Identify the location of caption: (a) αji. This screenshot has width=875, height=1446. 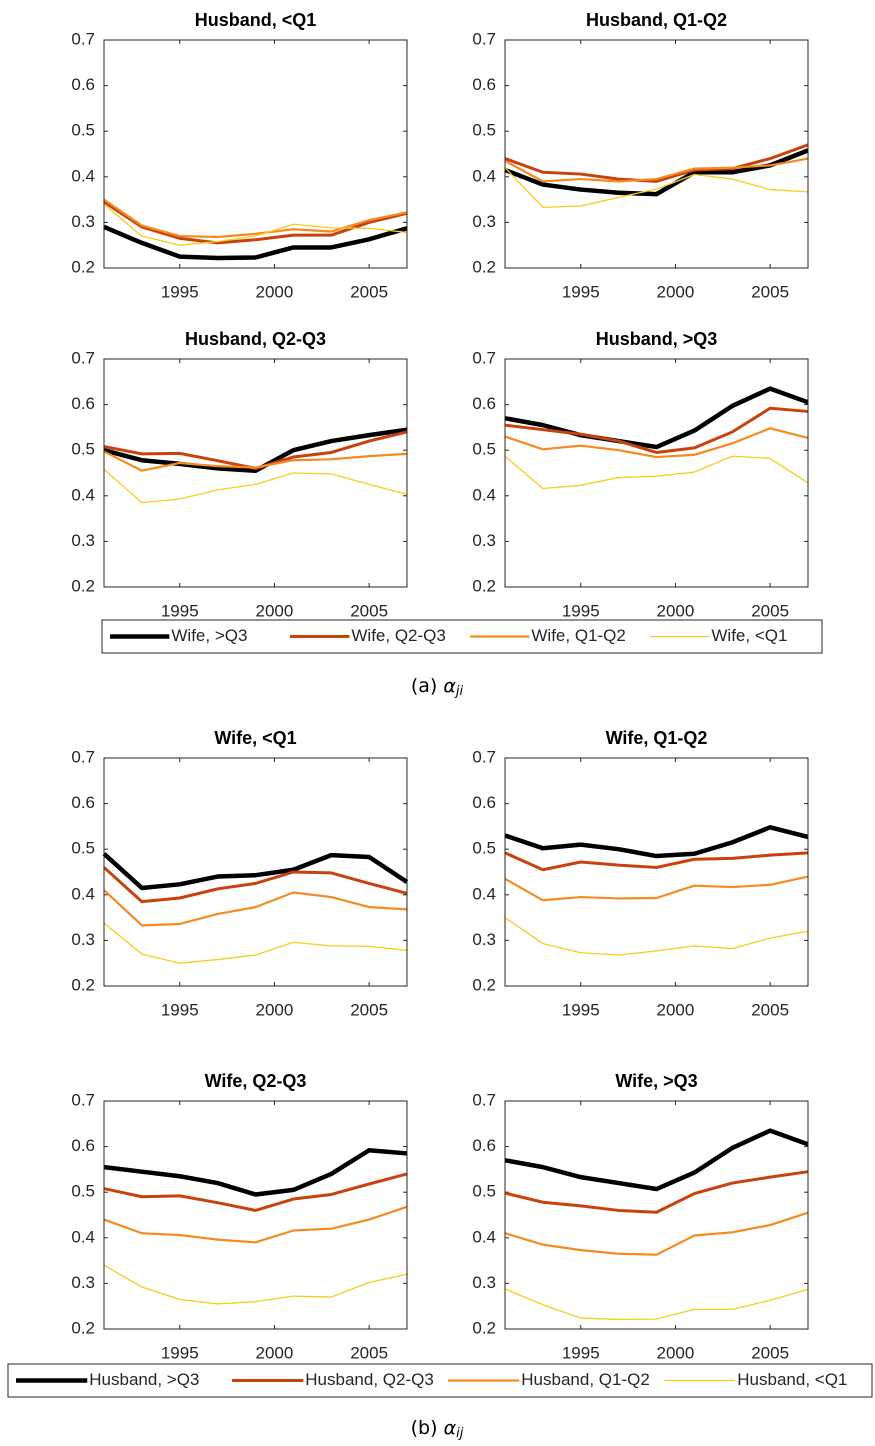
(437, 687).